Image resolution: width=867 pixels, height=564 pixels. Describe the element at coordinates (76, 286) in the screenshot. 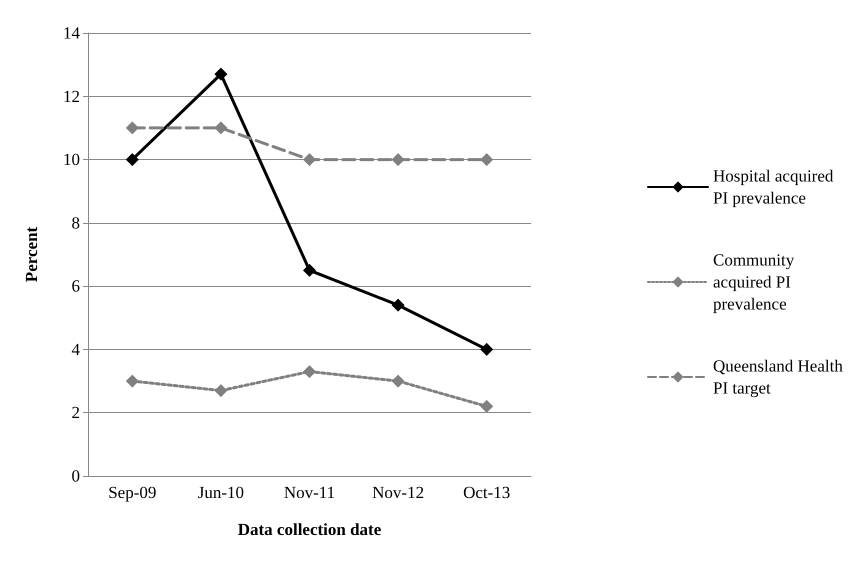

I see `y-tick-label: 6` at that location.